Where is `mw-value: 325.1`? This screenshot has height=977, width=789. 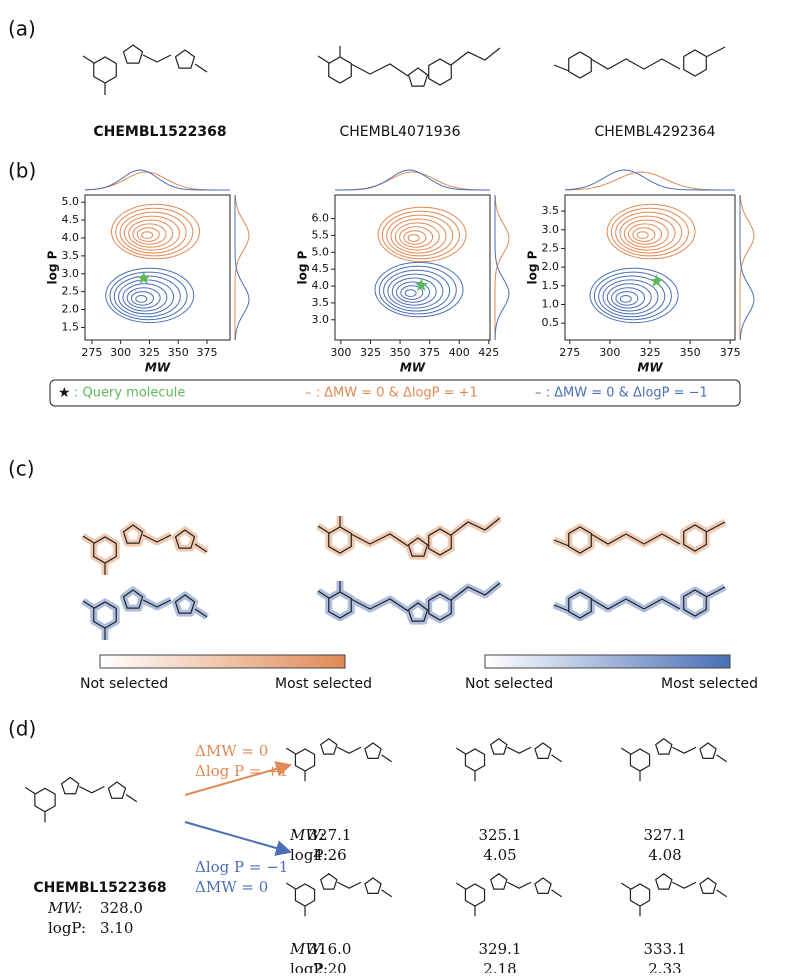
mw-value: 325.1 is located at coordinates (500, 835).